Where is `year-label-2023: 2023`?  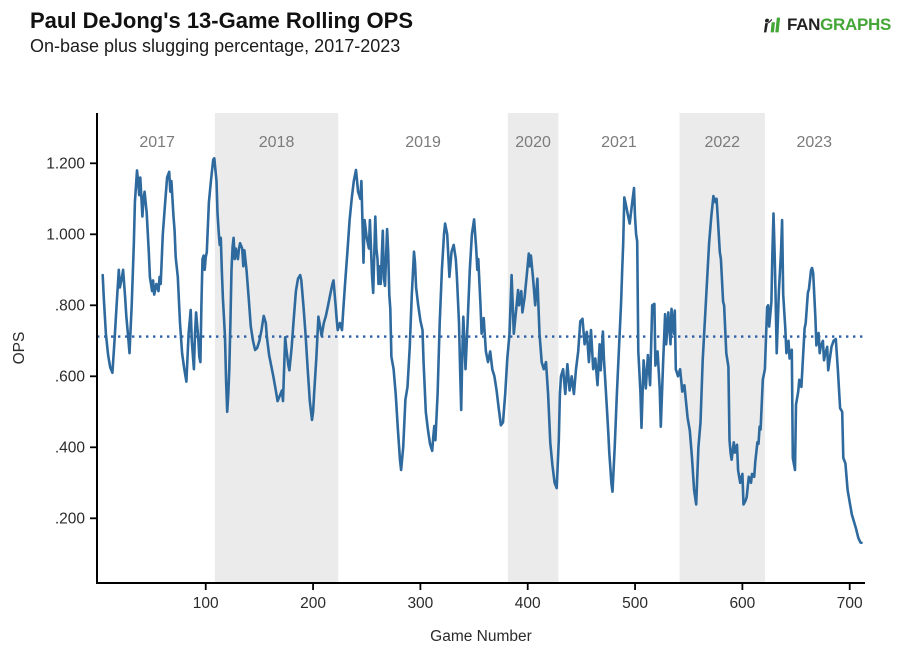 year-label-2023: 2023 is located at coordinates (814, 142).